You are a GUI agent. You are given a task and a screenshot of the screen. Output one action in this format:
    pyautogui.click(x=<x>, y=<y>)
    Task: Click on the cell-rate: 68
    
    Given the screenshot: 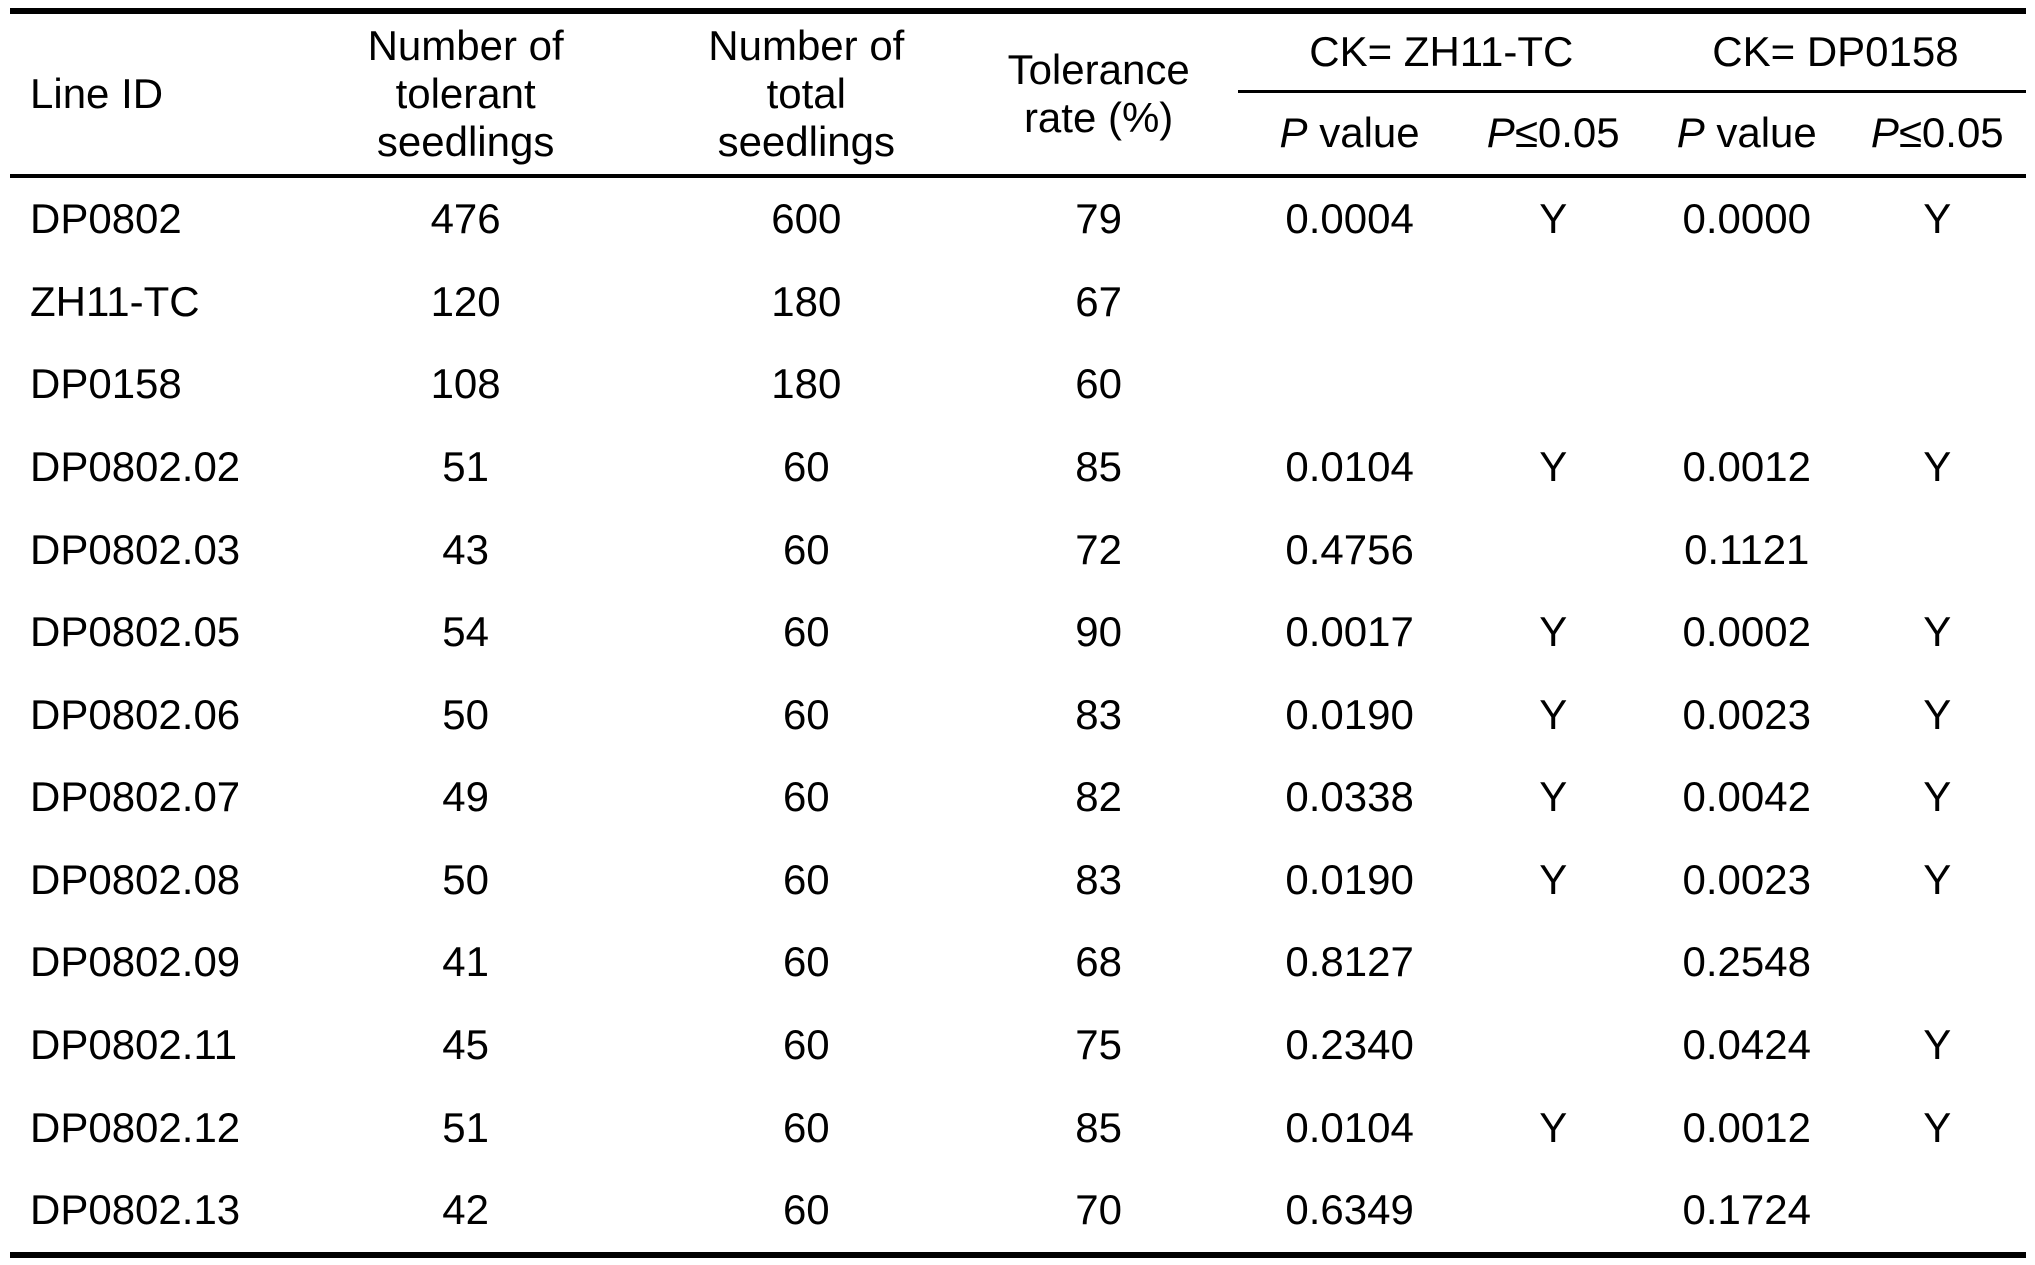 What is the action you would take?
    pyautogui.click(x=1098, y=962)
    